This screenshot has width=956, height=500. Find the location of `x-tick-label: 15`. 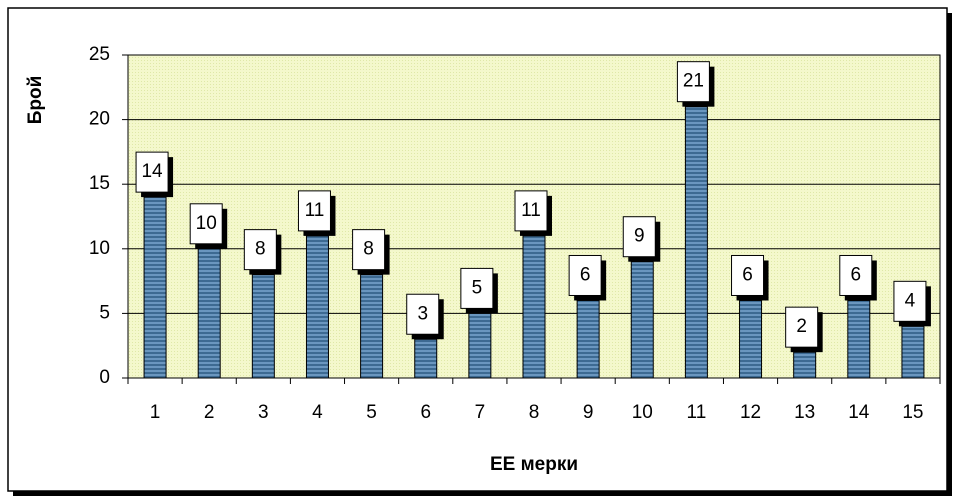

x-tick-label: 15 is located at coordinates (912, 412).